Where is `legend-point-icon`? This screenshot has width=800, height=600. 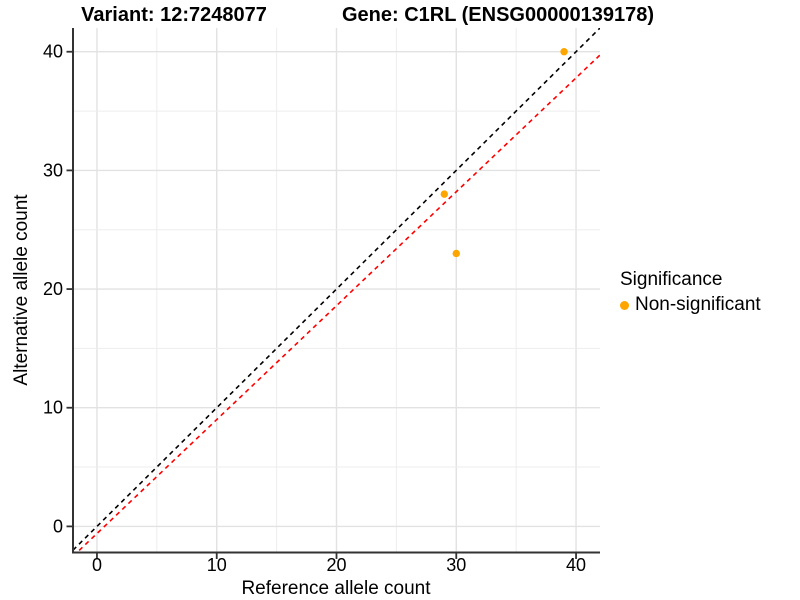
legend-point-icon is located at coordinates (624, 305).